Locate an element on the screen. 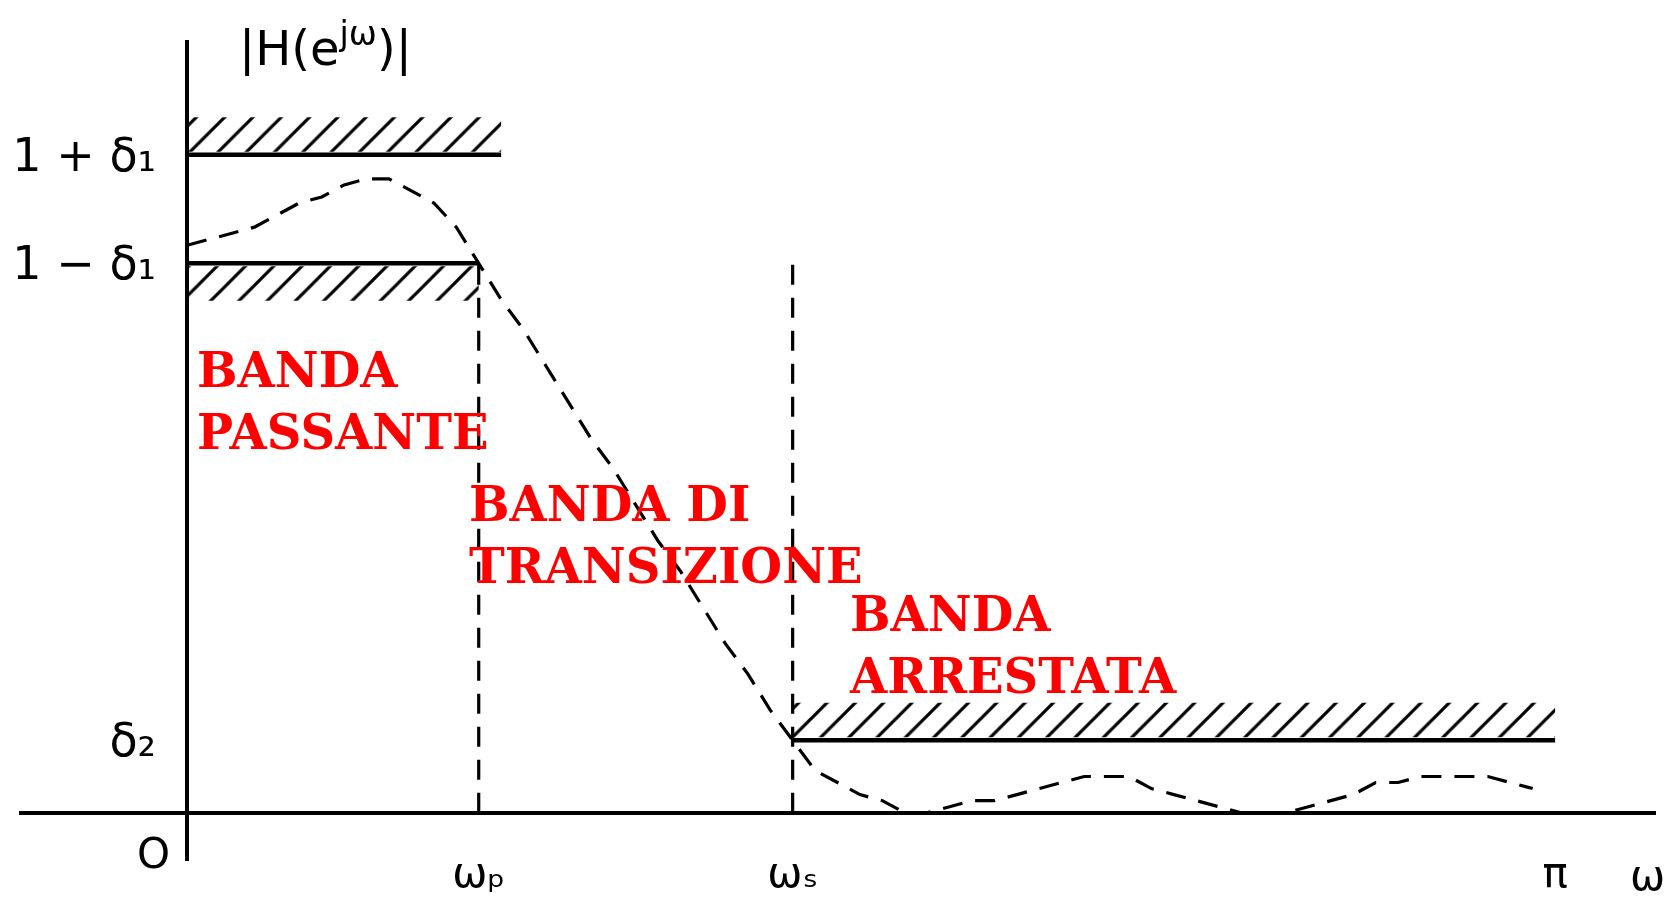 This screenshot has height=909, width=1674. y-tick-label: 1 − δ₁ is located at coordinates (84, 263).